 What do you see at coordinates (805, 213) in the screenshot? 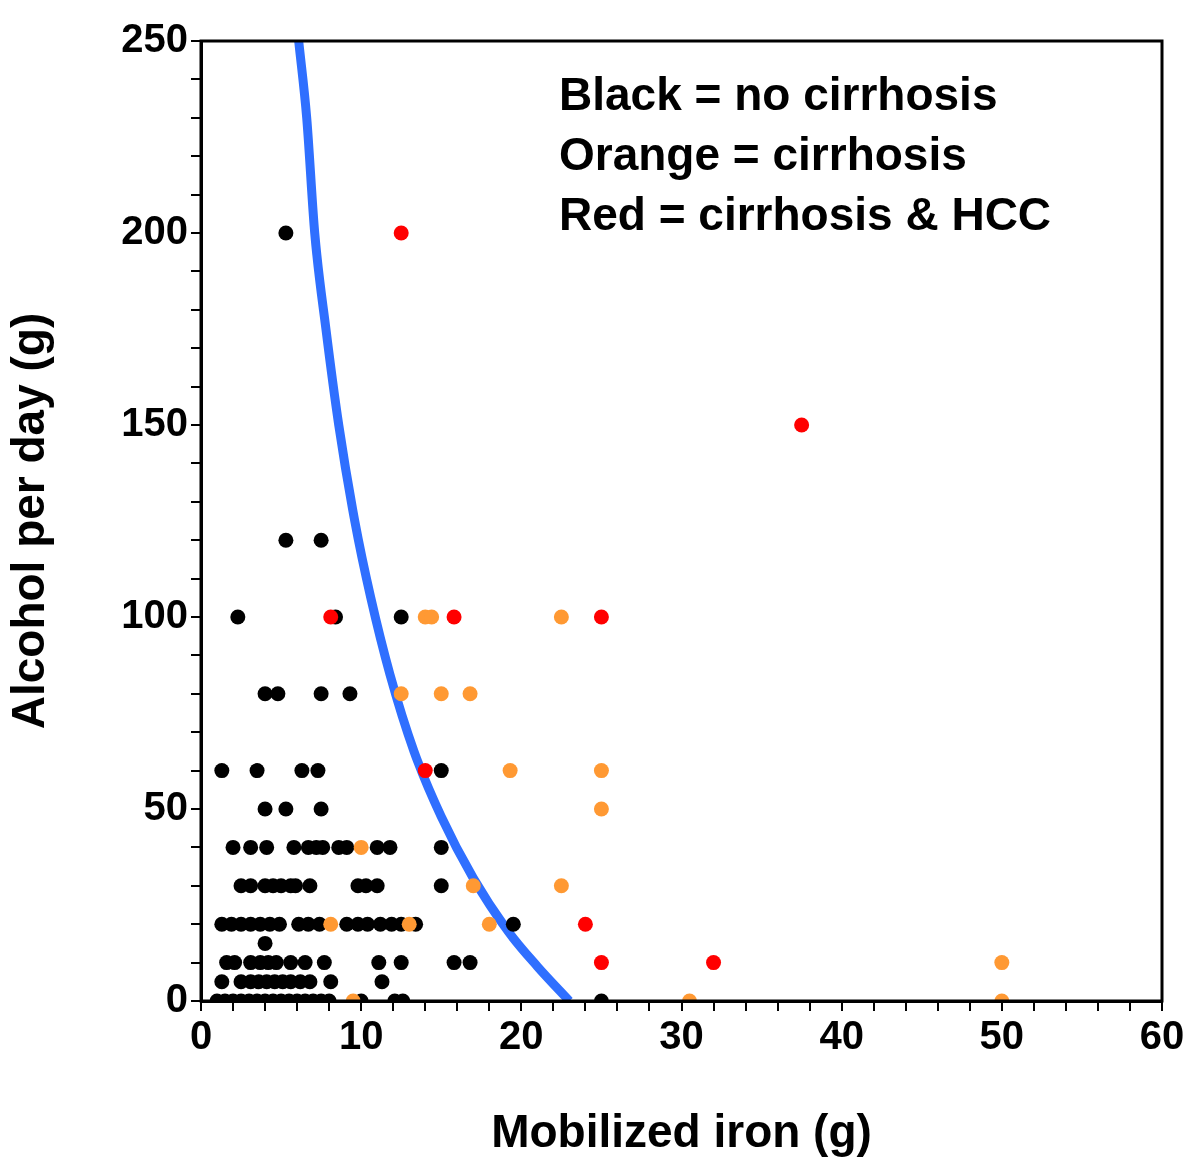
I see `annotation: Red = cirrhosis & HCC` at bounding box center [805, 213].